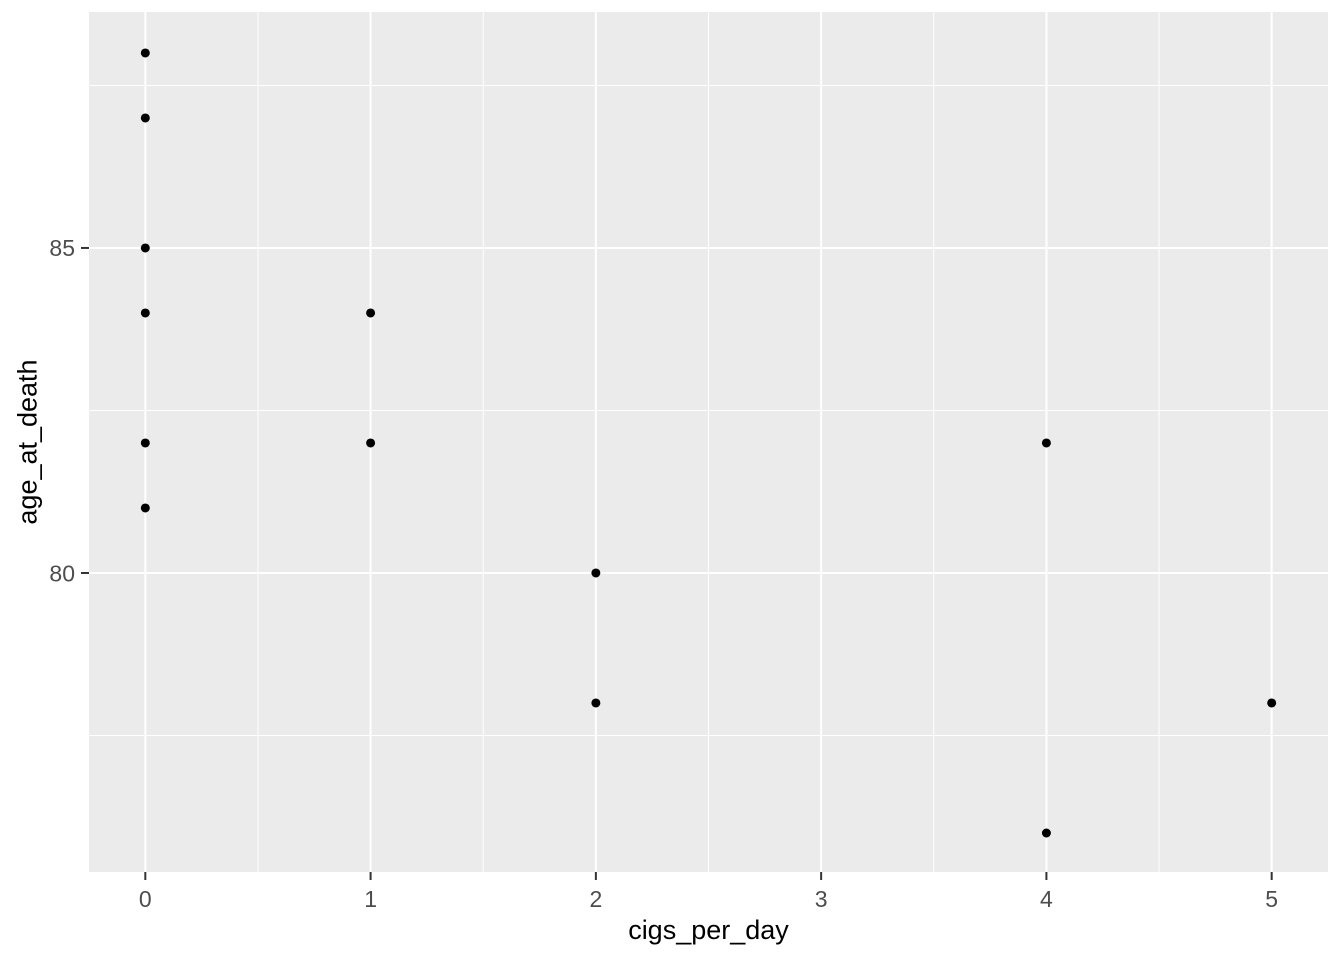 The width and height of the screenshot is (1344, 960). Describe the element at coordinates (62, 248) in the screenshot. I see `y-tick-label: 85` at that location.